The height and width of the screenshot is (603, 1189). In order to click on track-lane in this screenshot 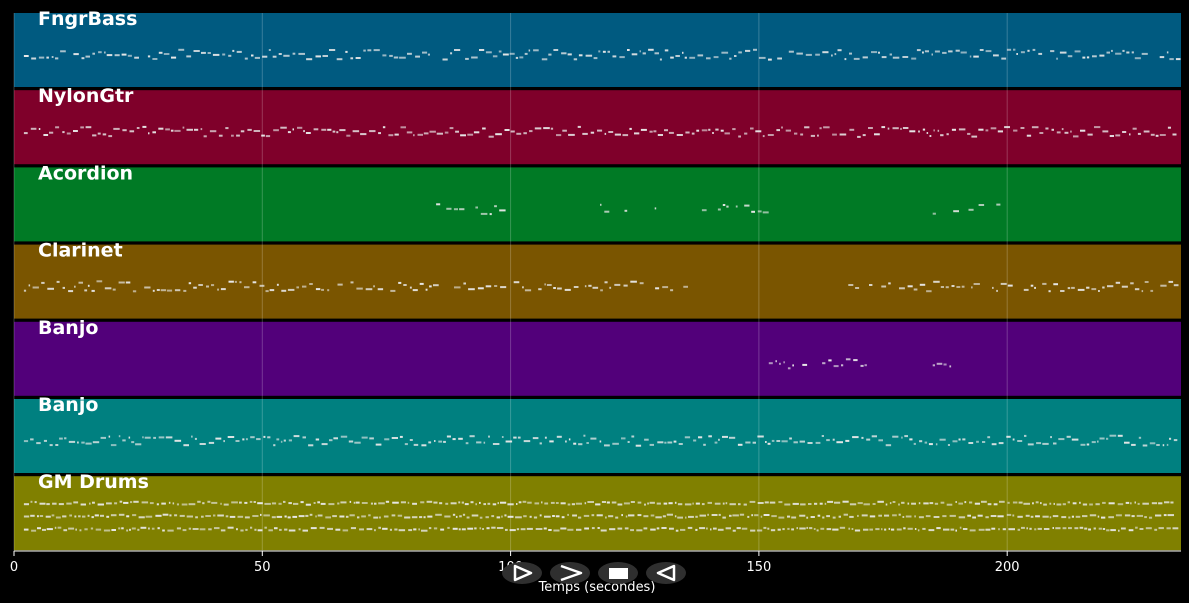, I will do `click(597, 50)`.